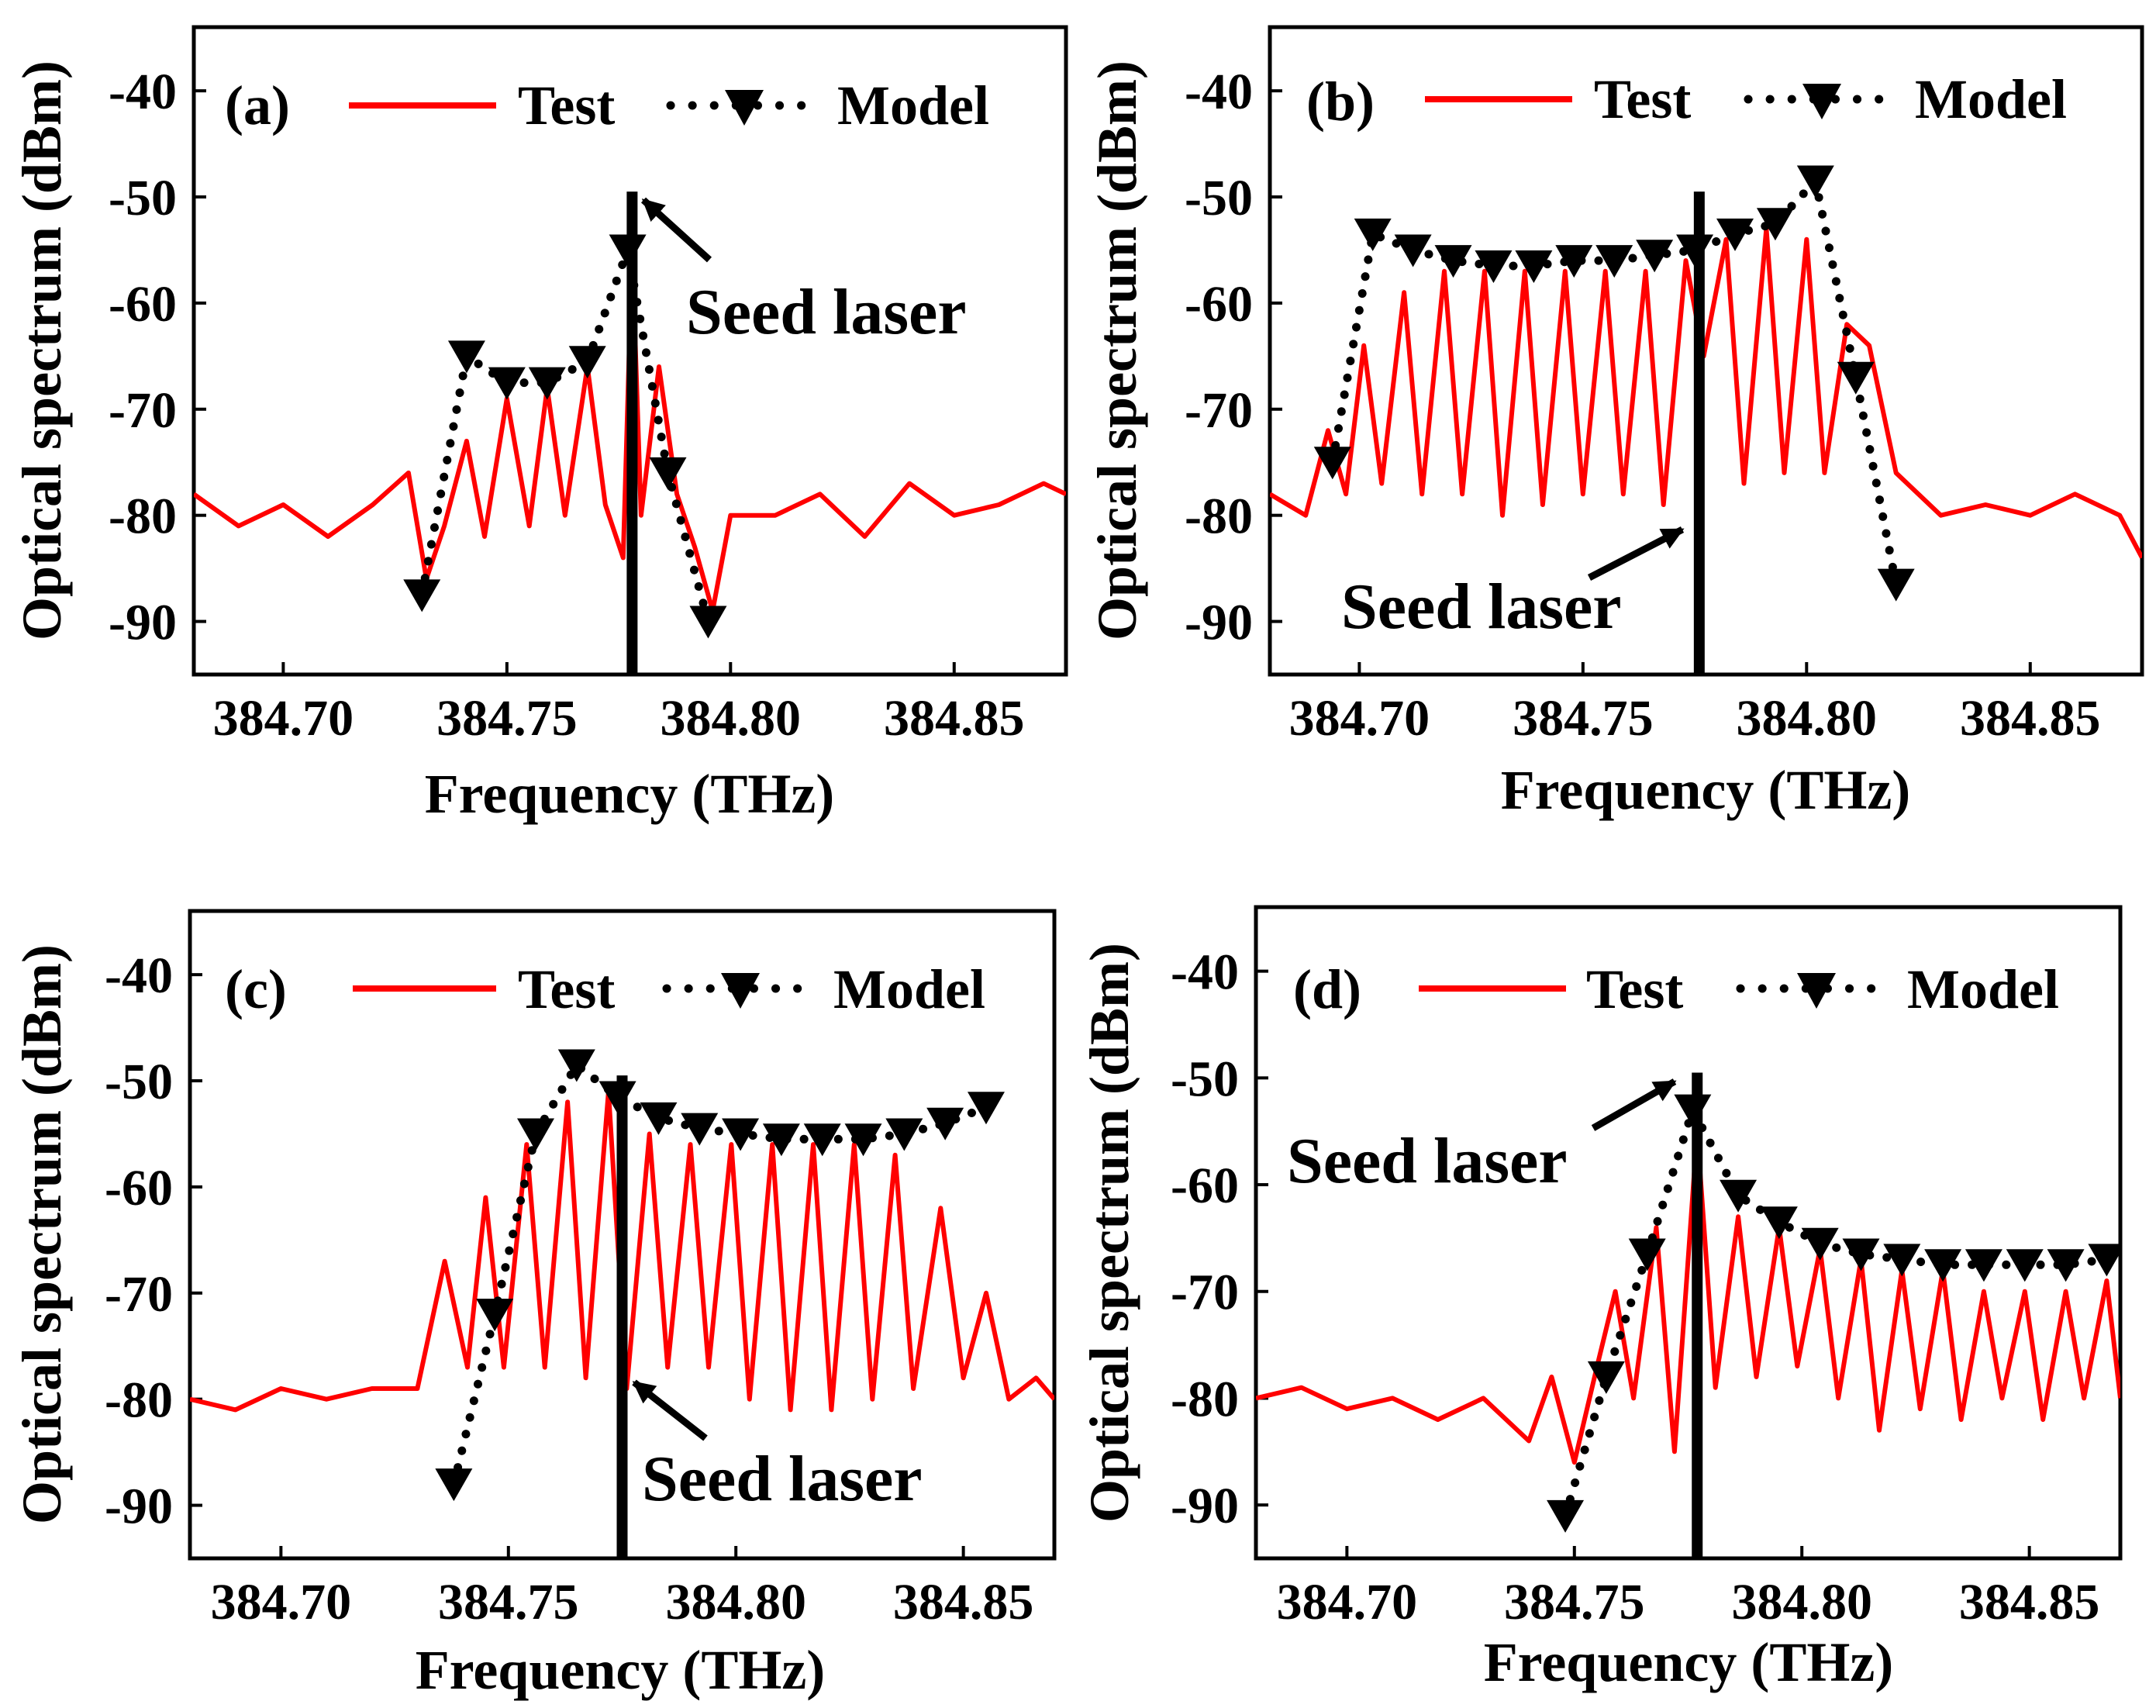 The width and height of the screenshot is (2156, 1708). What do you see at coordinates (963, 1602) in the screenshot?
I see `x-tick-label: 384.85` at bounding box center [963, 1602].